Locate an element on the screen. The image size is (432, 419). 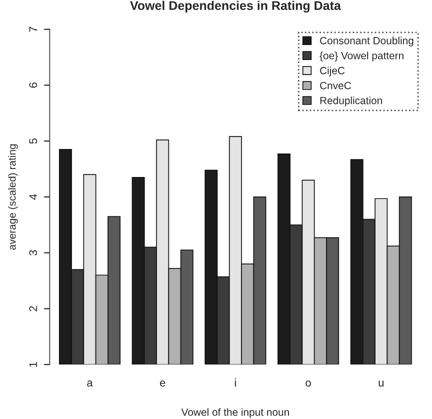
y-axis-title: average (scaled) rating is located at coordinates (13, 197).